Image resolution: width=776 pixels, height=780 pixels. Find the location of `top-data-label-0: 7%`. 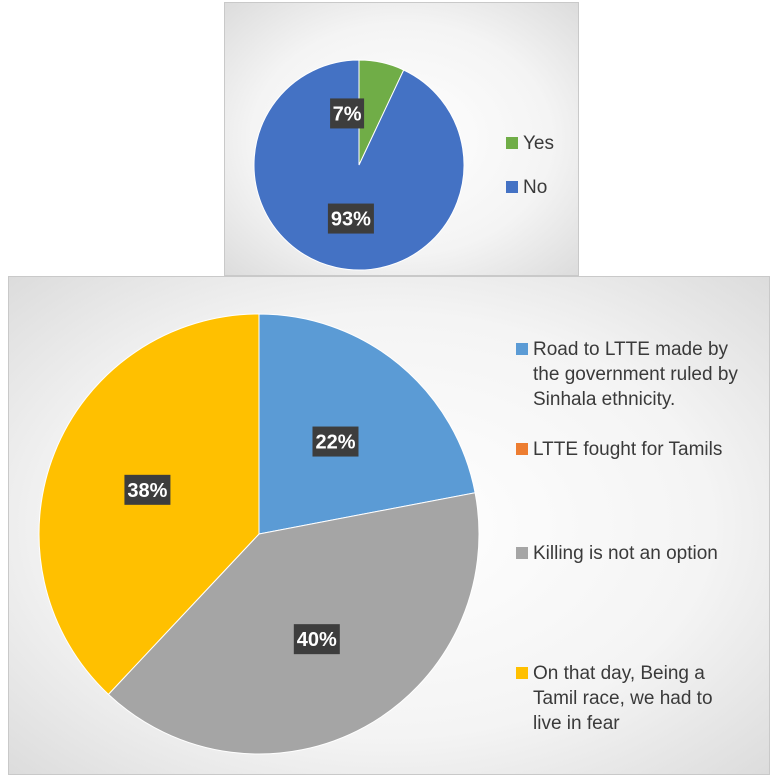

top-data-label-0: 7% is located at coordinates (347, 113).